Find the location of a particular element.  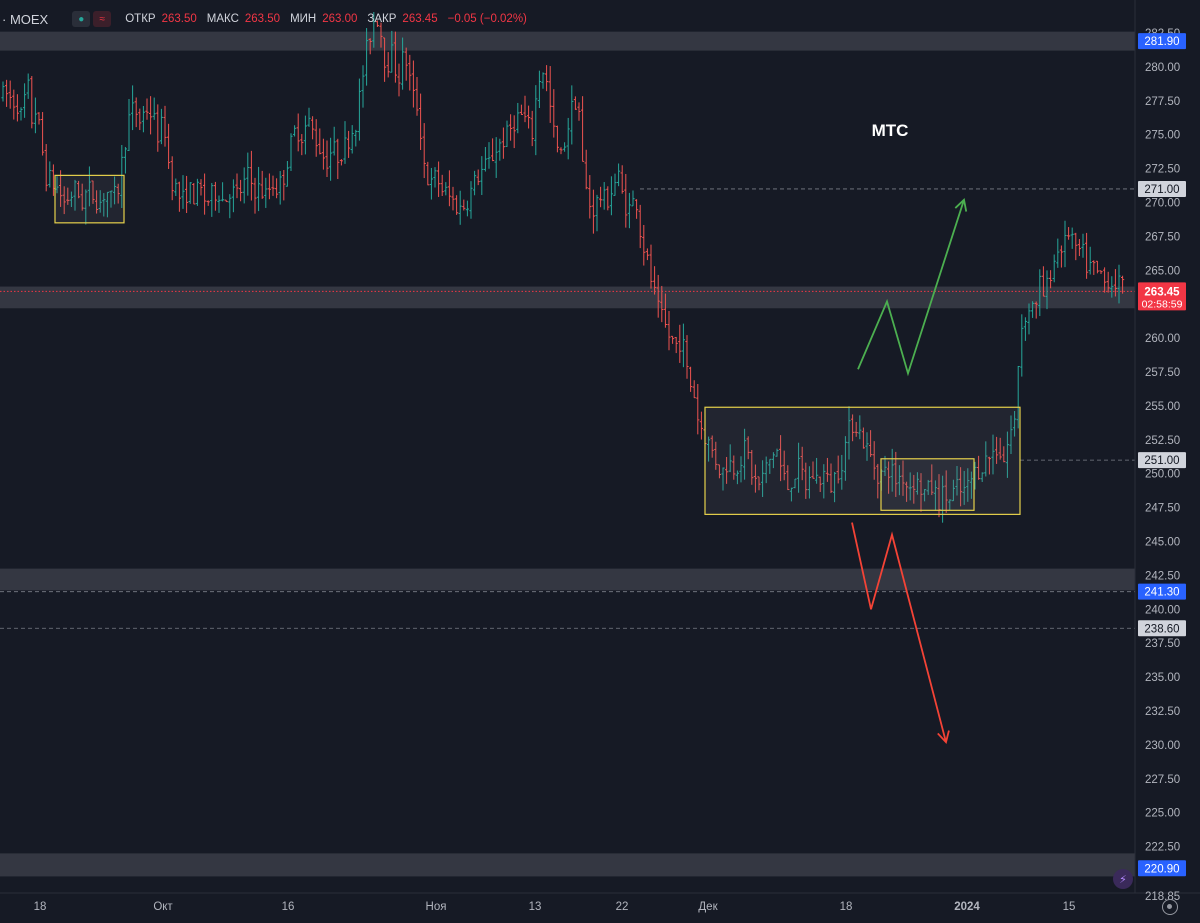

symbol-label: · MOEX is located at coordinates (25, 19).